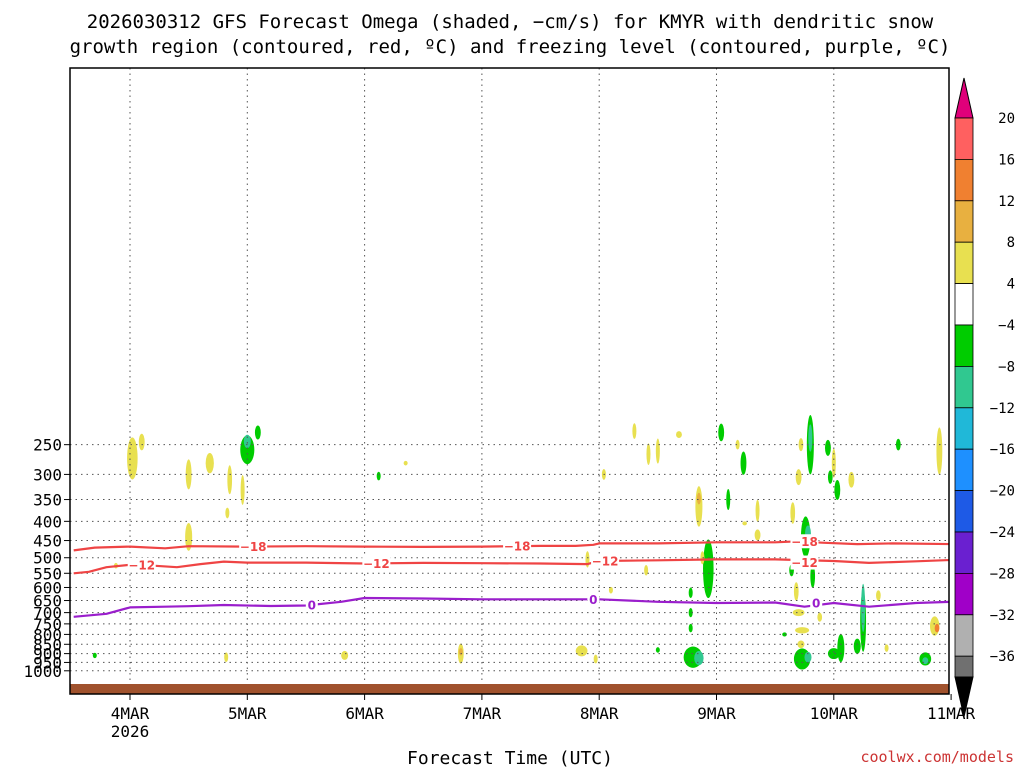 The image size is (1024, 768). What do you see at coordinates (834, 713) in the screenshot?
I see `x-tick-label: 10MAR` at bounding box center [834, 713].